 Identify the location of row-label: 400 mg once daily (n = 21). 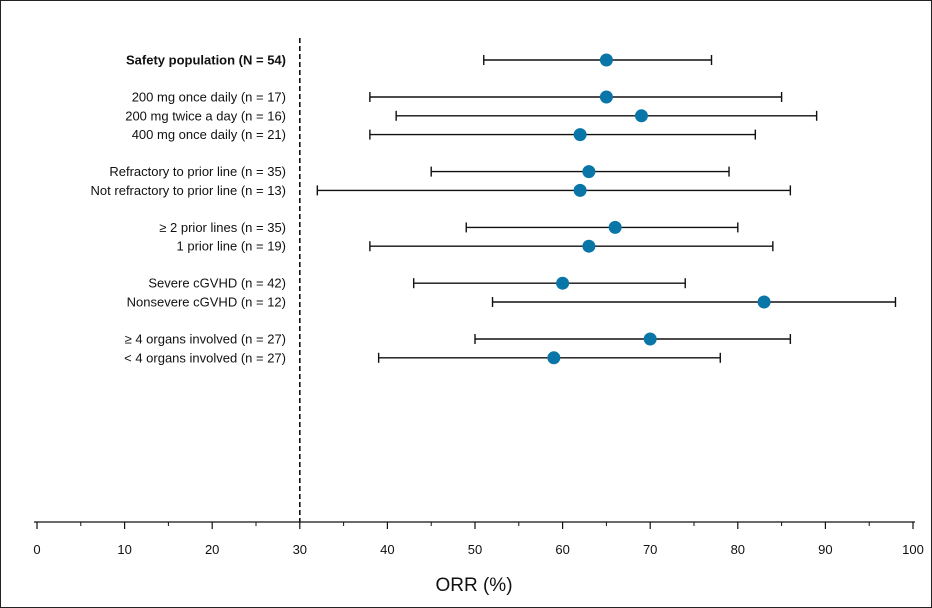
(209, 134).